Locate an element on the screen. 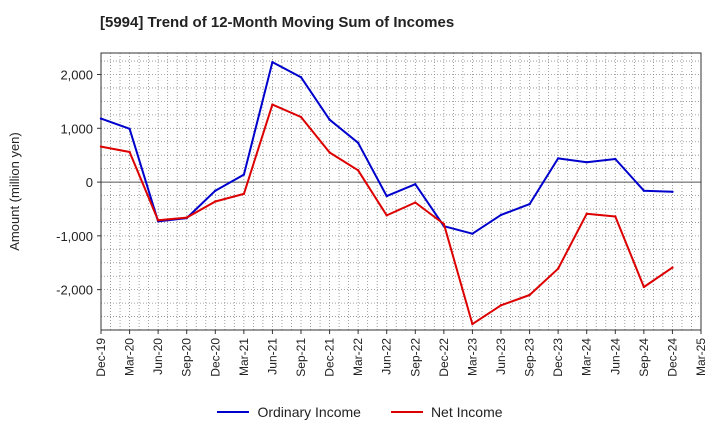 The width and height of the screenshot is (720, 440). x-tick-label: Dec-21 is located at coordinates (330, 357).